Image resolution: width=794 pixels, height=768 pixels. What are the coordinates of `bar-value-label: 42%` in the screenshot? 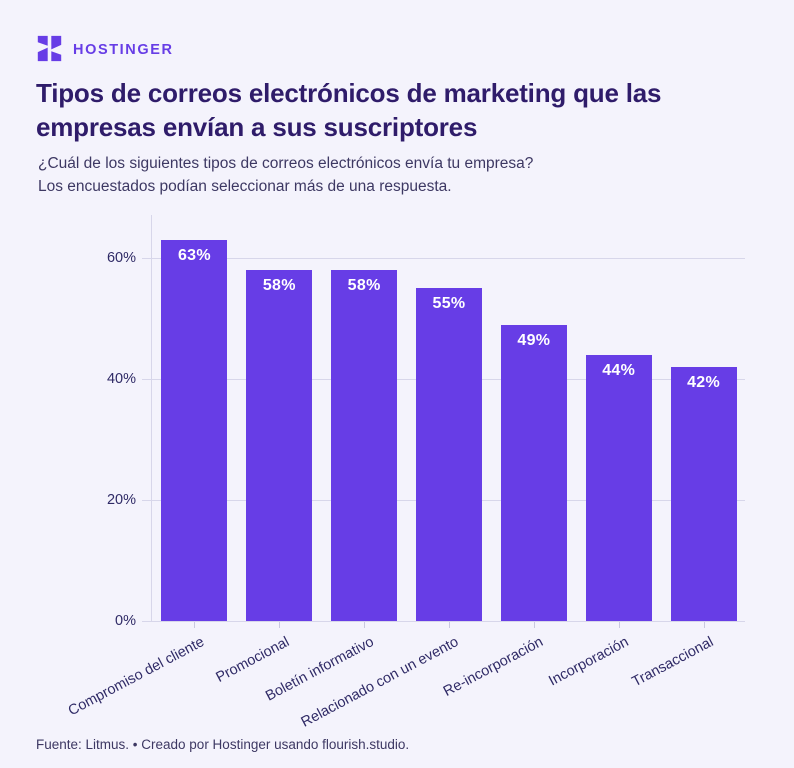 It's located at (704, 382).